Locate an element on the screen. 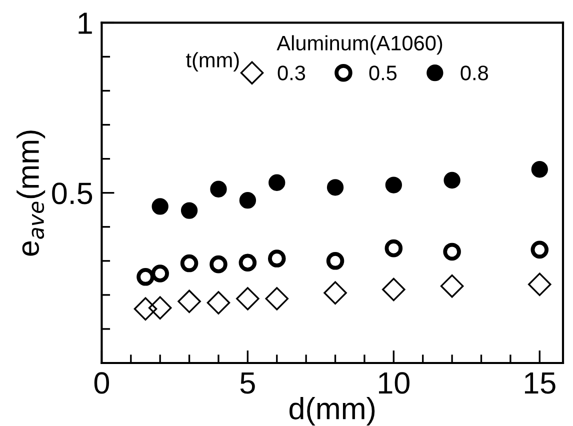 The image size is (573, 426). x-axis-title: d(mm) is located at coordinates (332, 411).